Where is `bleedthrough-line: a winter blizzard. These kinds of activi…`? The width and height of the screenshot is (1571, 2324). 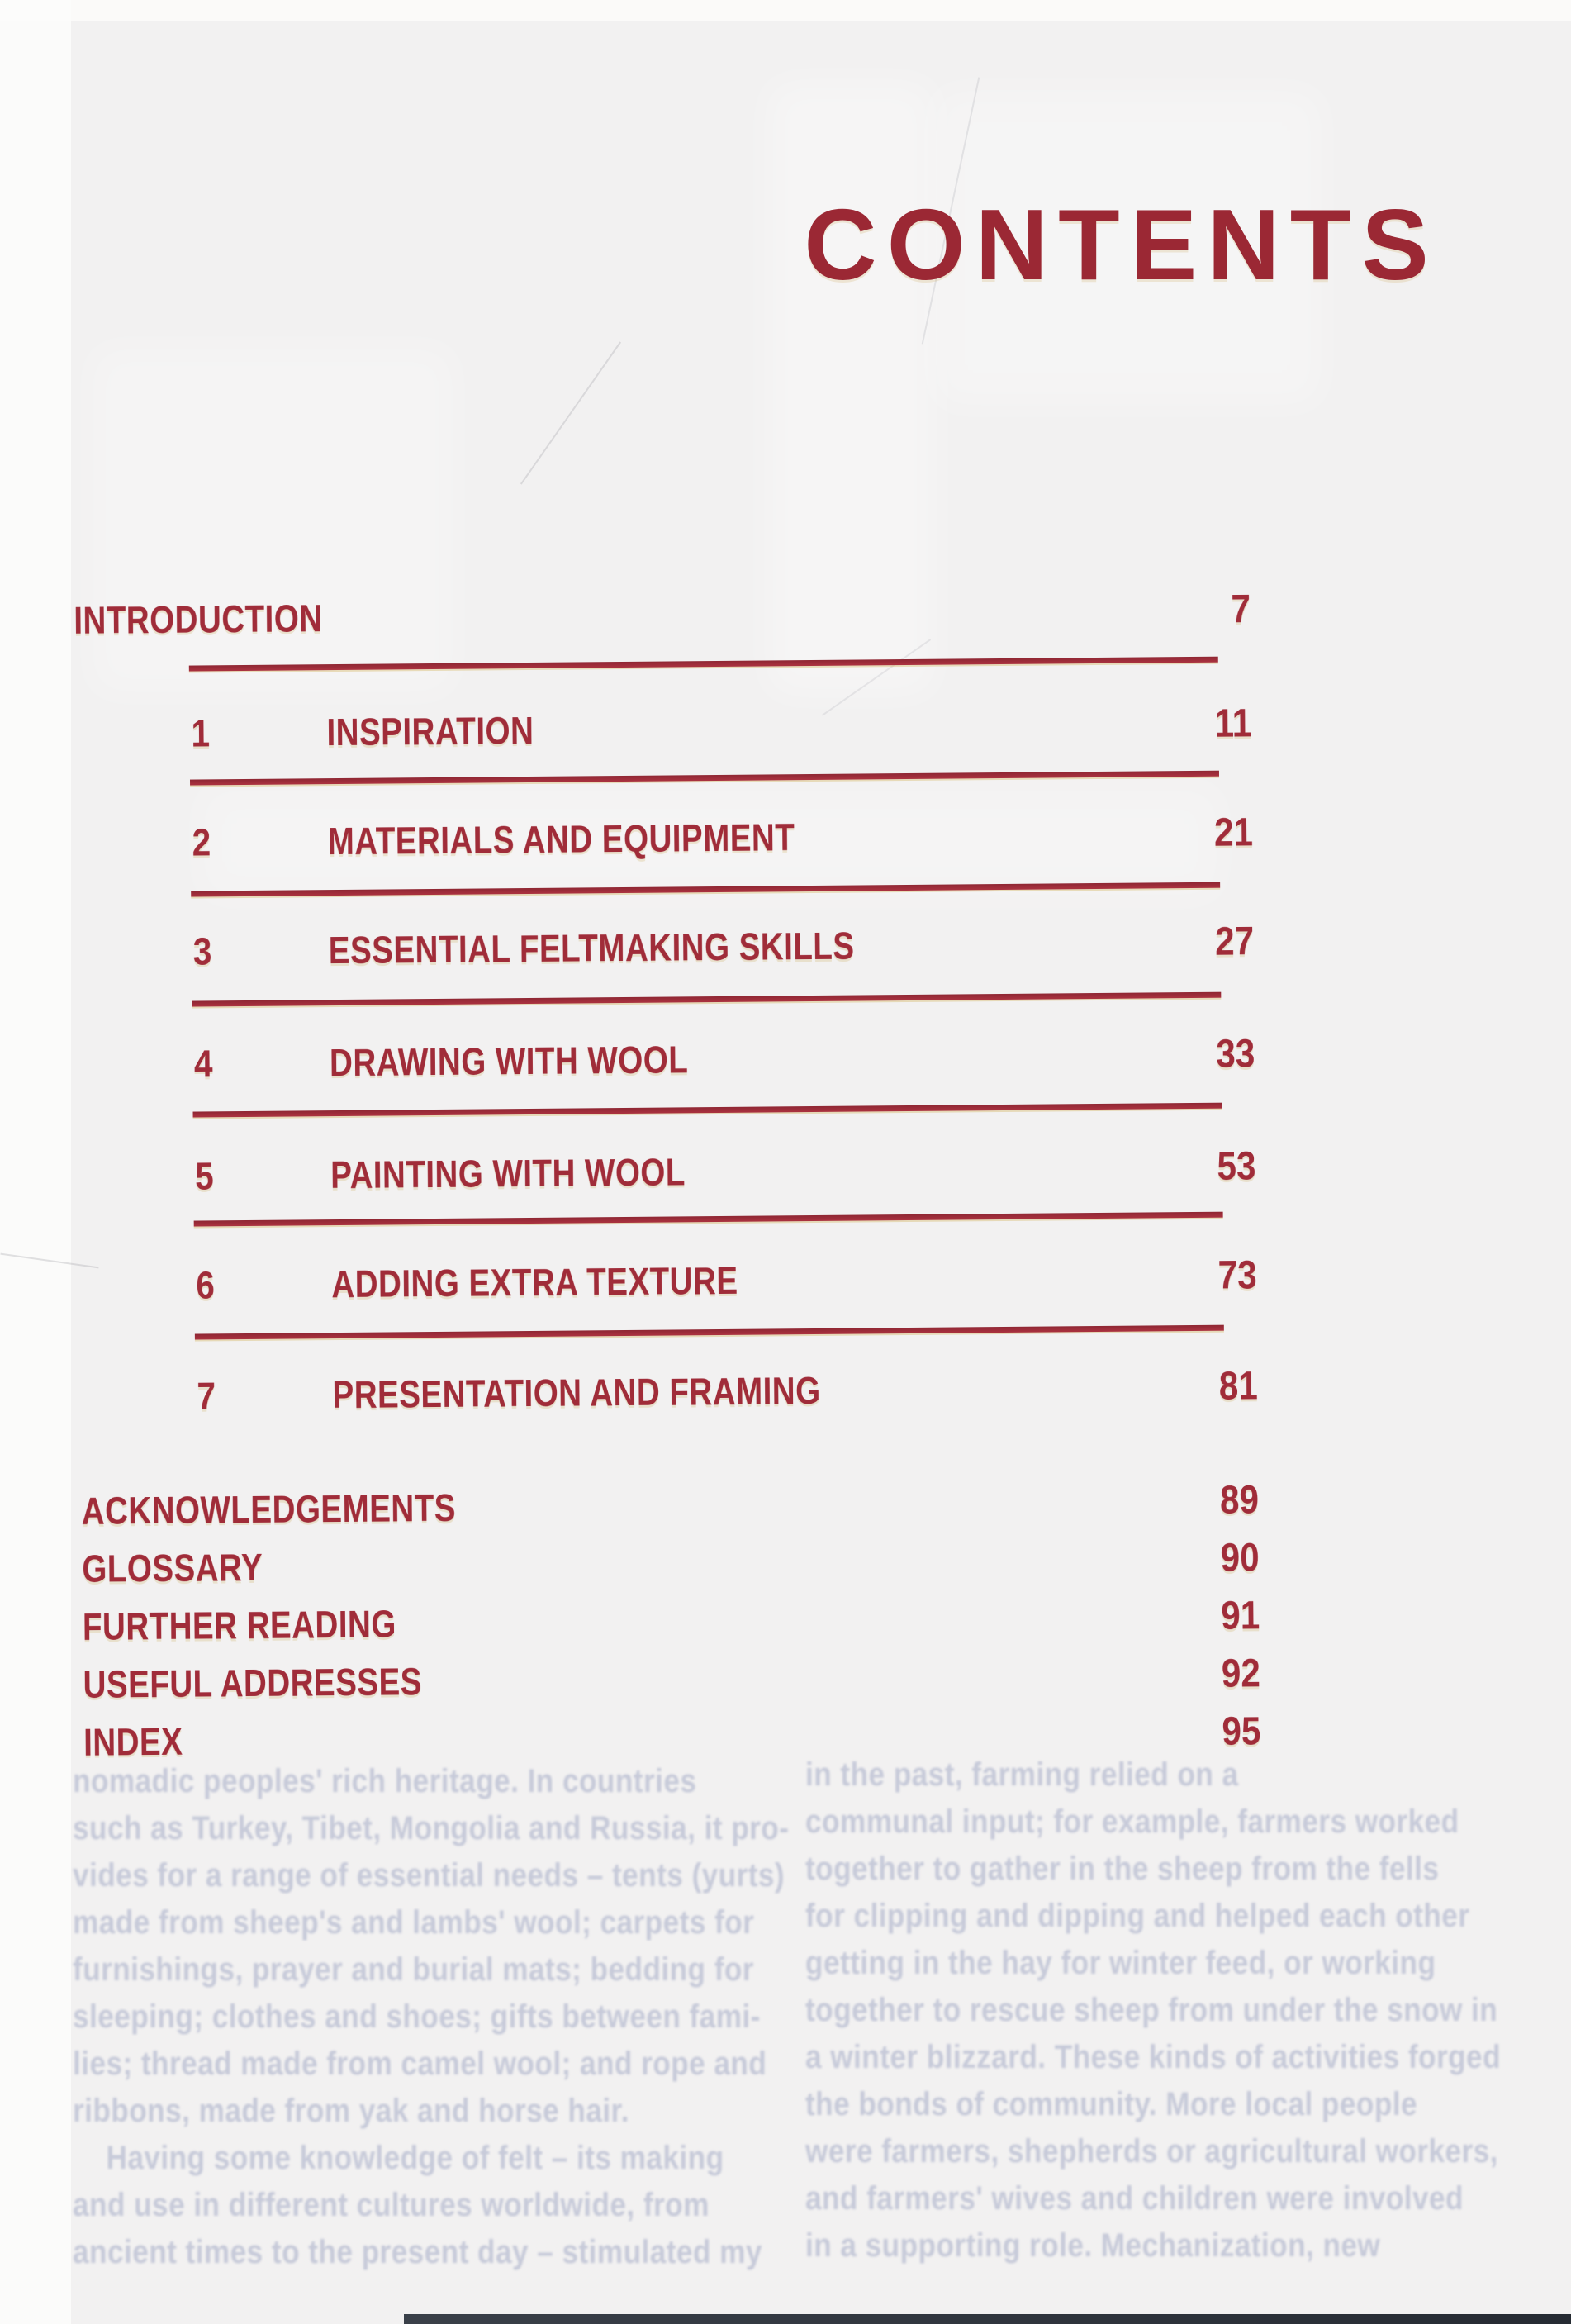 bleedthrough-line: a winter blizzard. These kinds of activi… is located at coordinates (1153, 2057).